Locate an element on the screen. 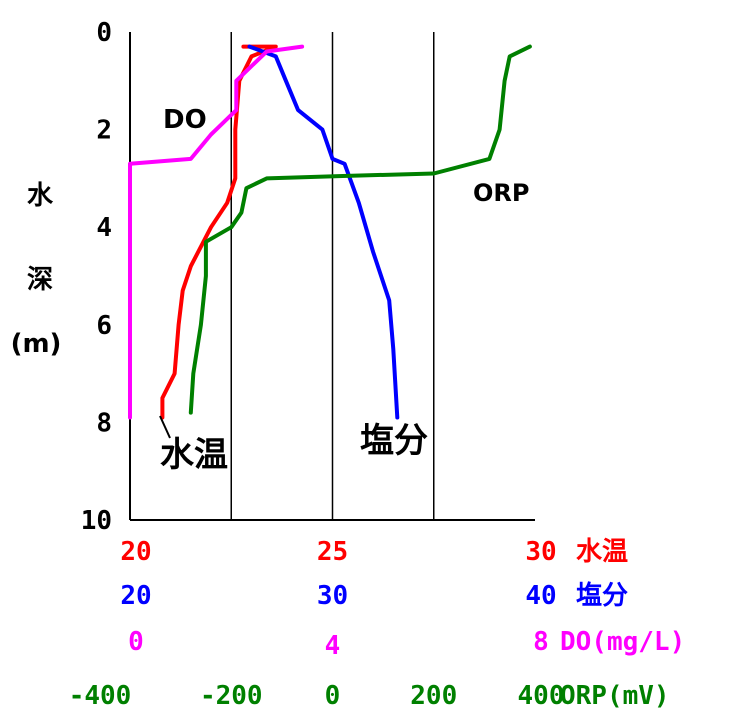 Image resolution: width=746 pixels, height=720 pixels. x-tick-label: 8 is located at coordinates (541, 642).